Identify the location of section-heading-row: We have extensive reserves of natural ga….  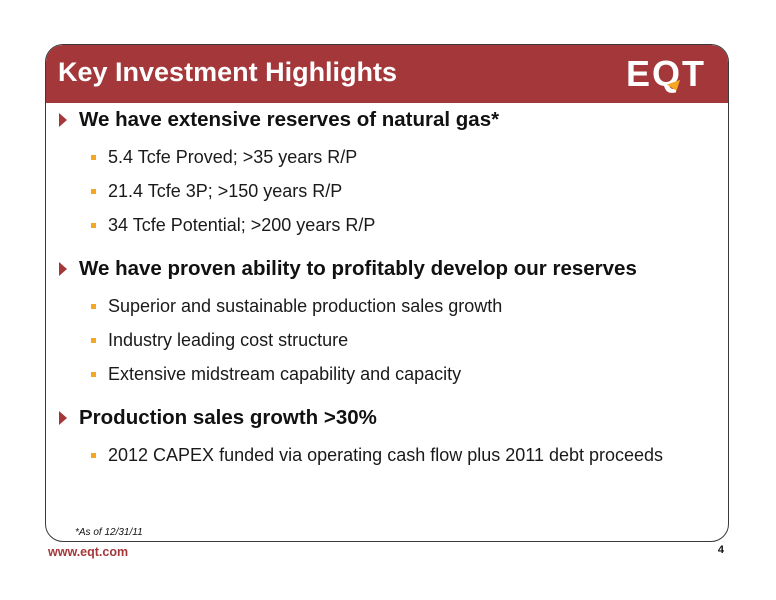
(408, 120).